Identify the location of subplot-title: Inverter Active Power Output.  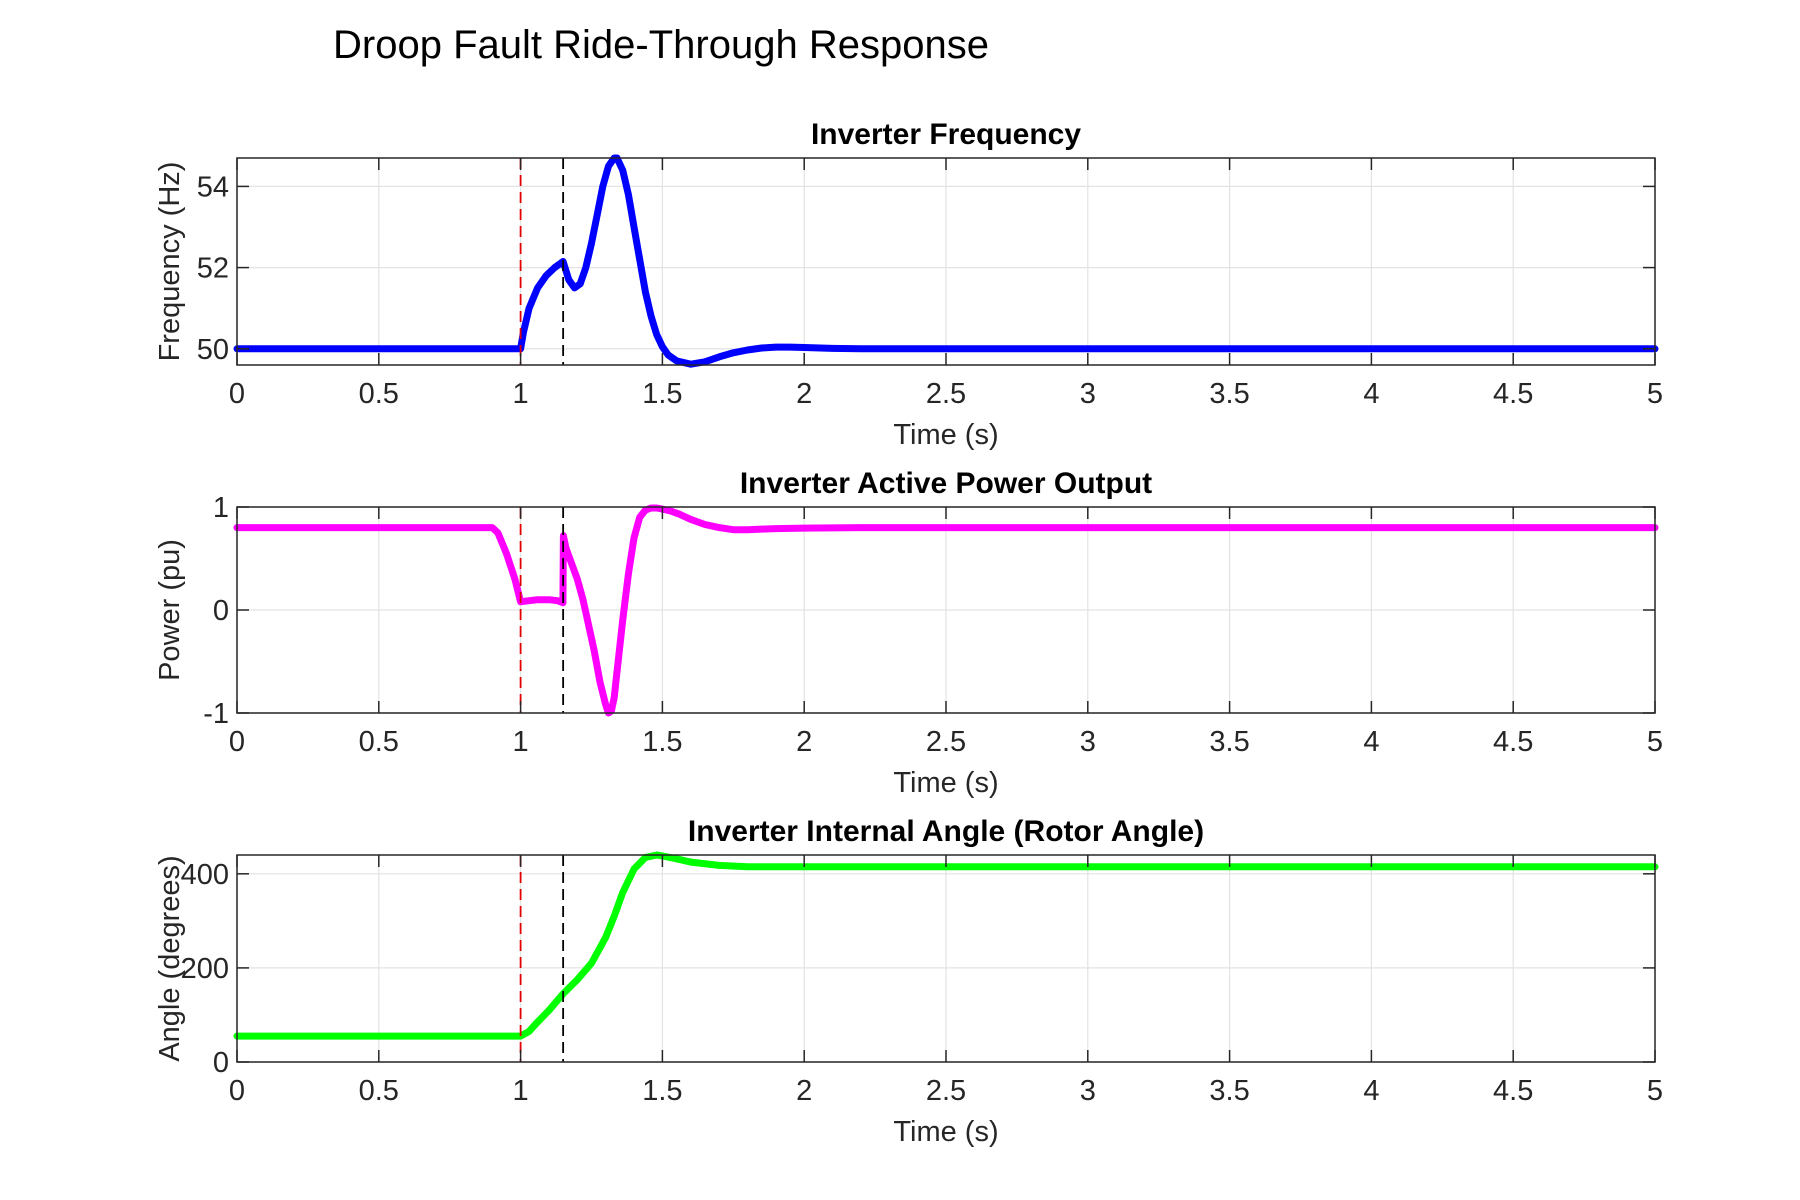
(946, 483).